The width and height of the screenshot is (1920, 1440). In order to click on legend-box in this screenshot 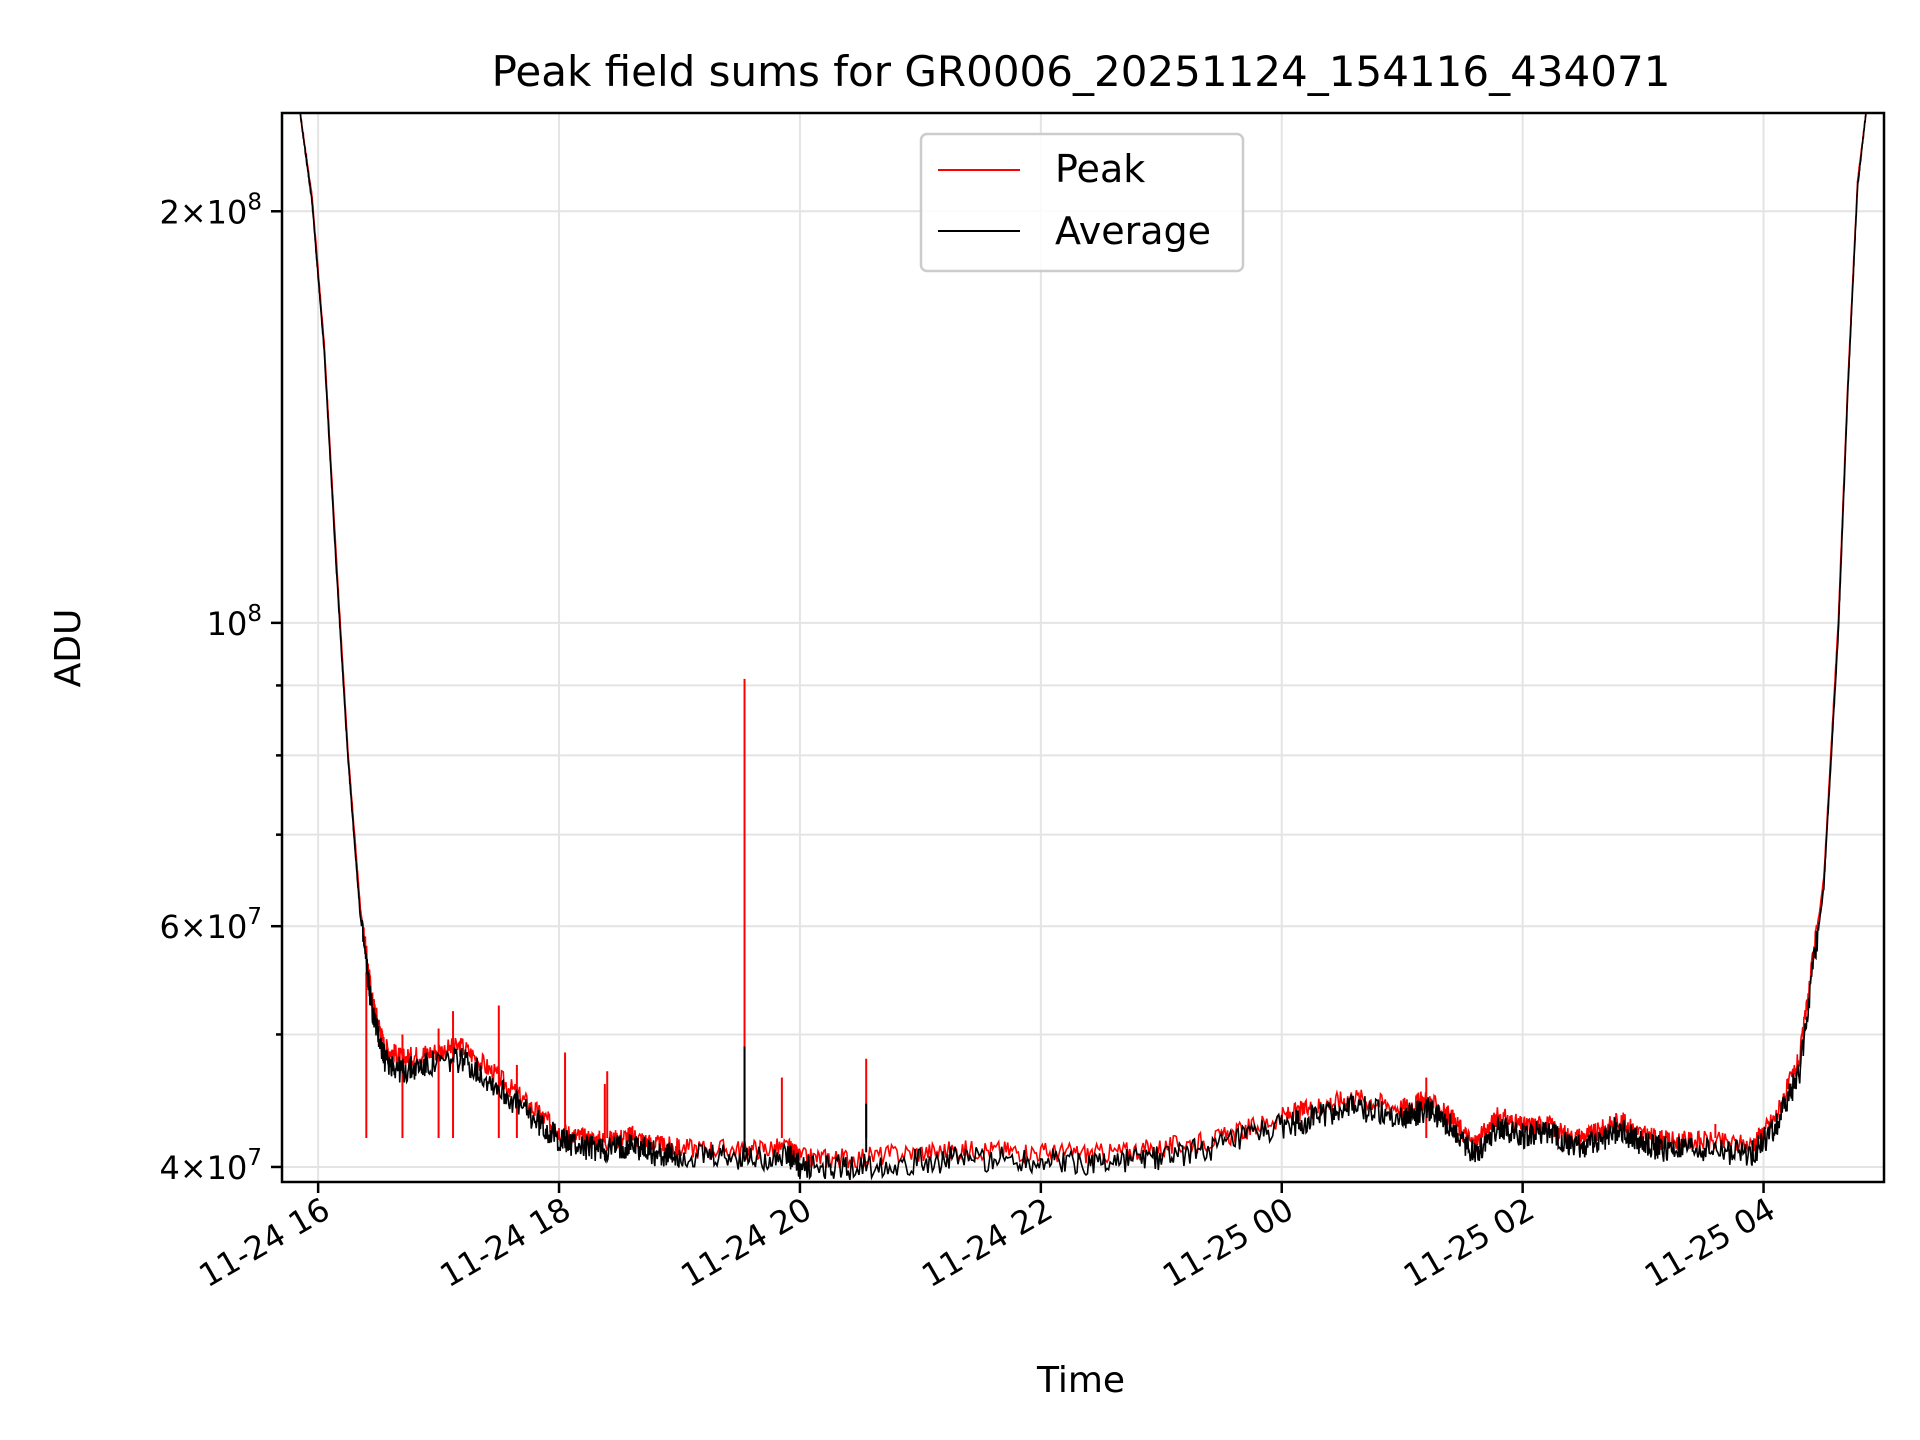, I will do `click(1082, 202)`.